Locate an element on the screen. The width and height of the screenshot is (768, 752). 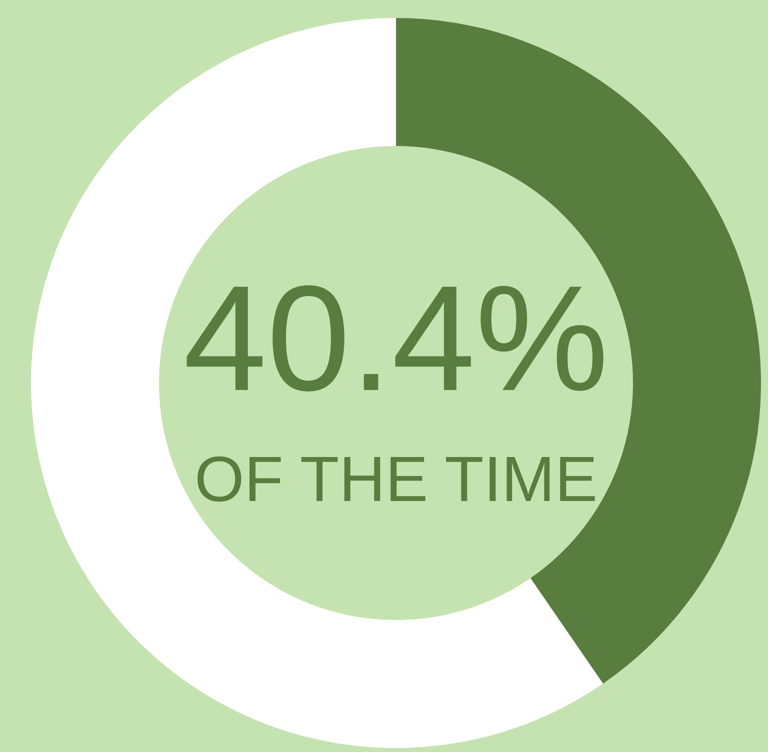
text: 40.4% is located at coordinates (396, 338).